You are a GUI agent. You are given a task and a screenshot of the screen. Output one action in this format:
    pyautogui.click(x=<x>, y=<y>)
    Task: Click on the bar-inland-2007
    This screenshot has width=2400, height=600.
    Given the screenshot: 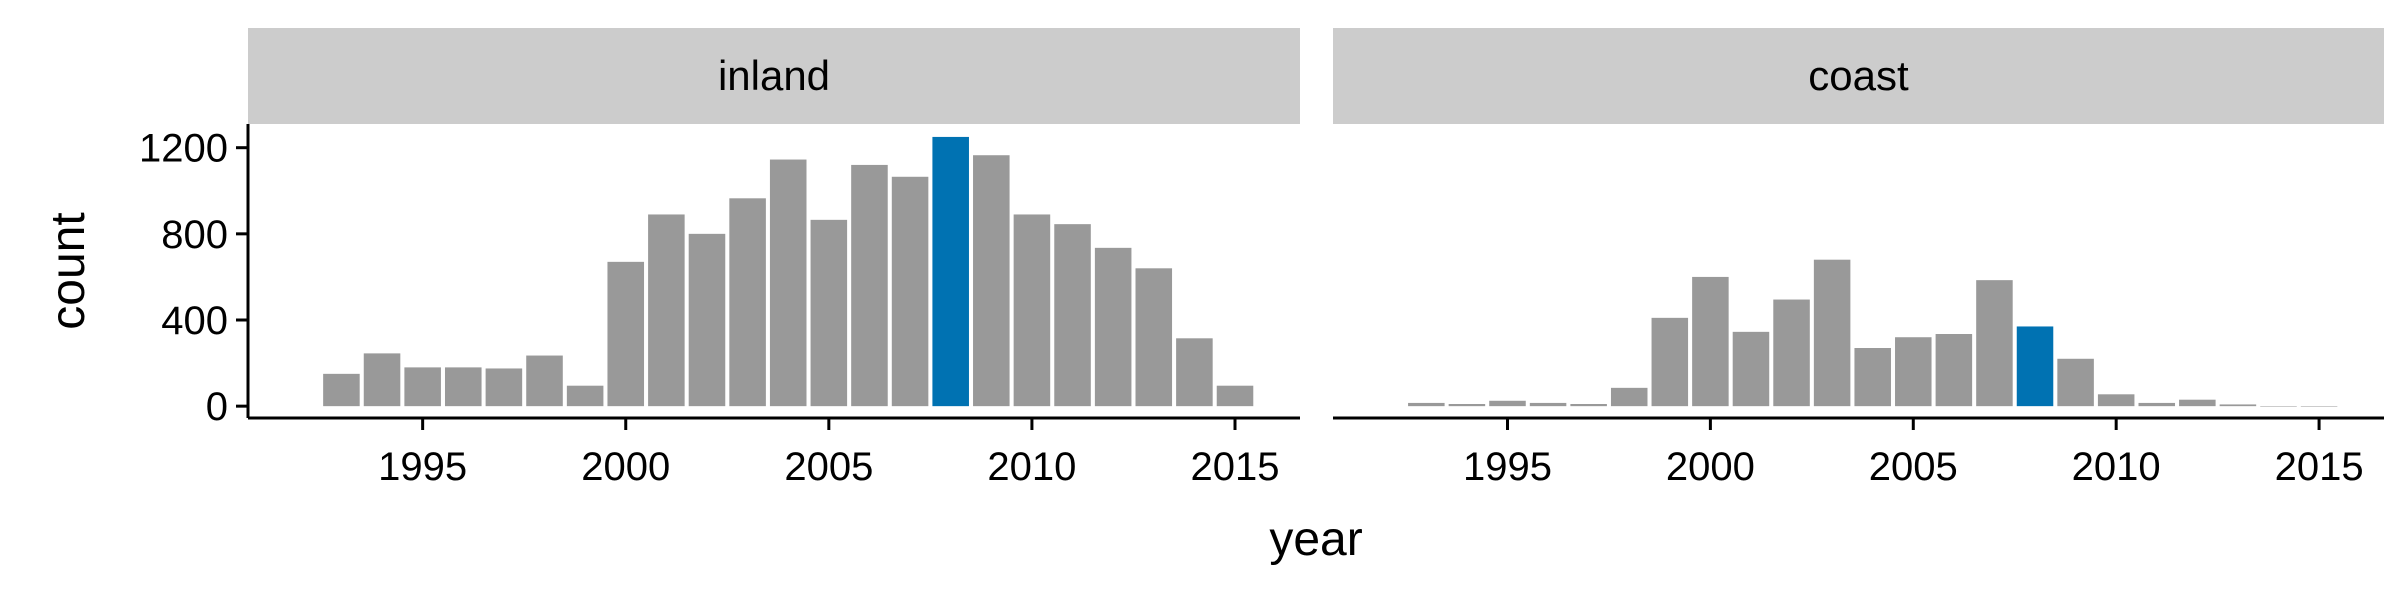 What is the action you would take?
    pyautogui.click(x=910, y=291)
    